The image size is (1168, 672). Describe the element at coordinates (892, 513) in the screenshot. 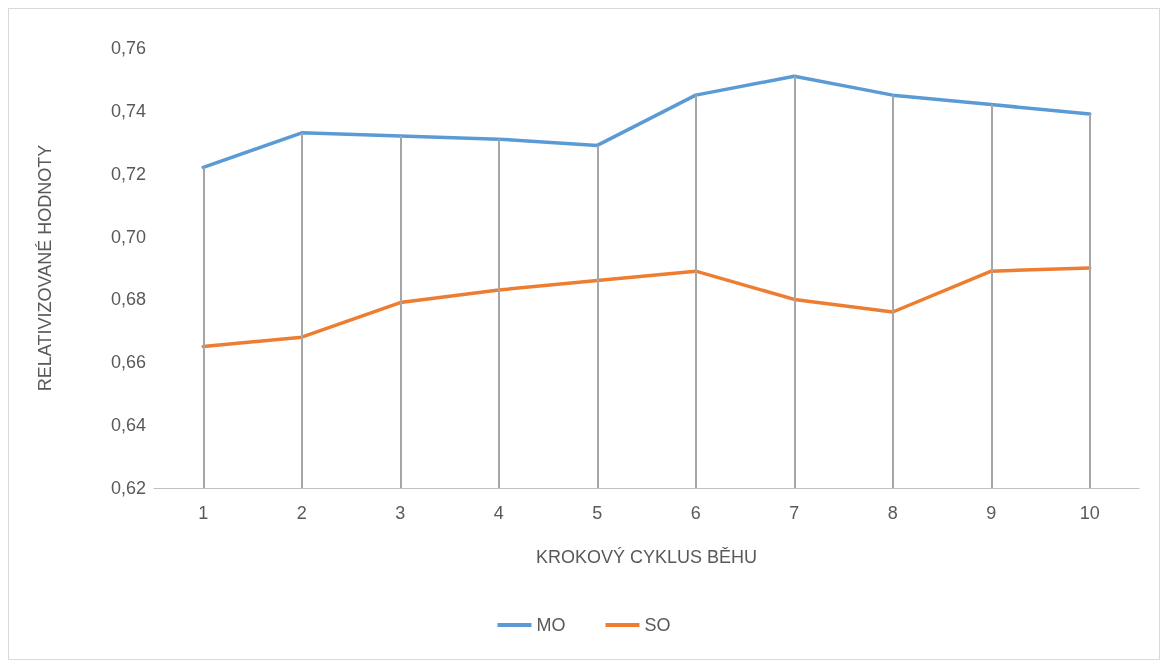

I see `x-tick-label: 8` at that location.